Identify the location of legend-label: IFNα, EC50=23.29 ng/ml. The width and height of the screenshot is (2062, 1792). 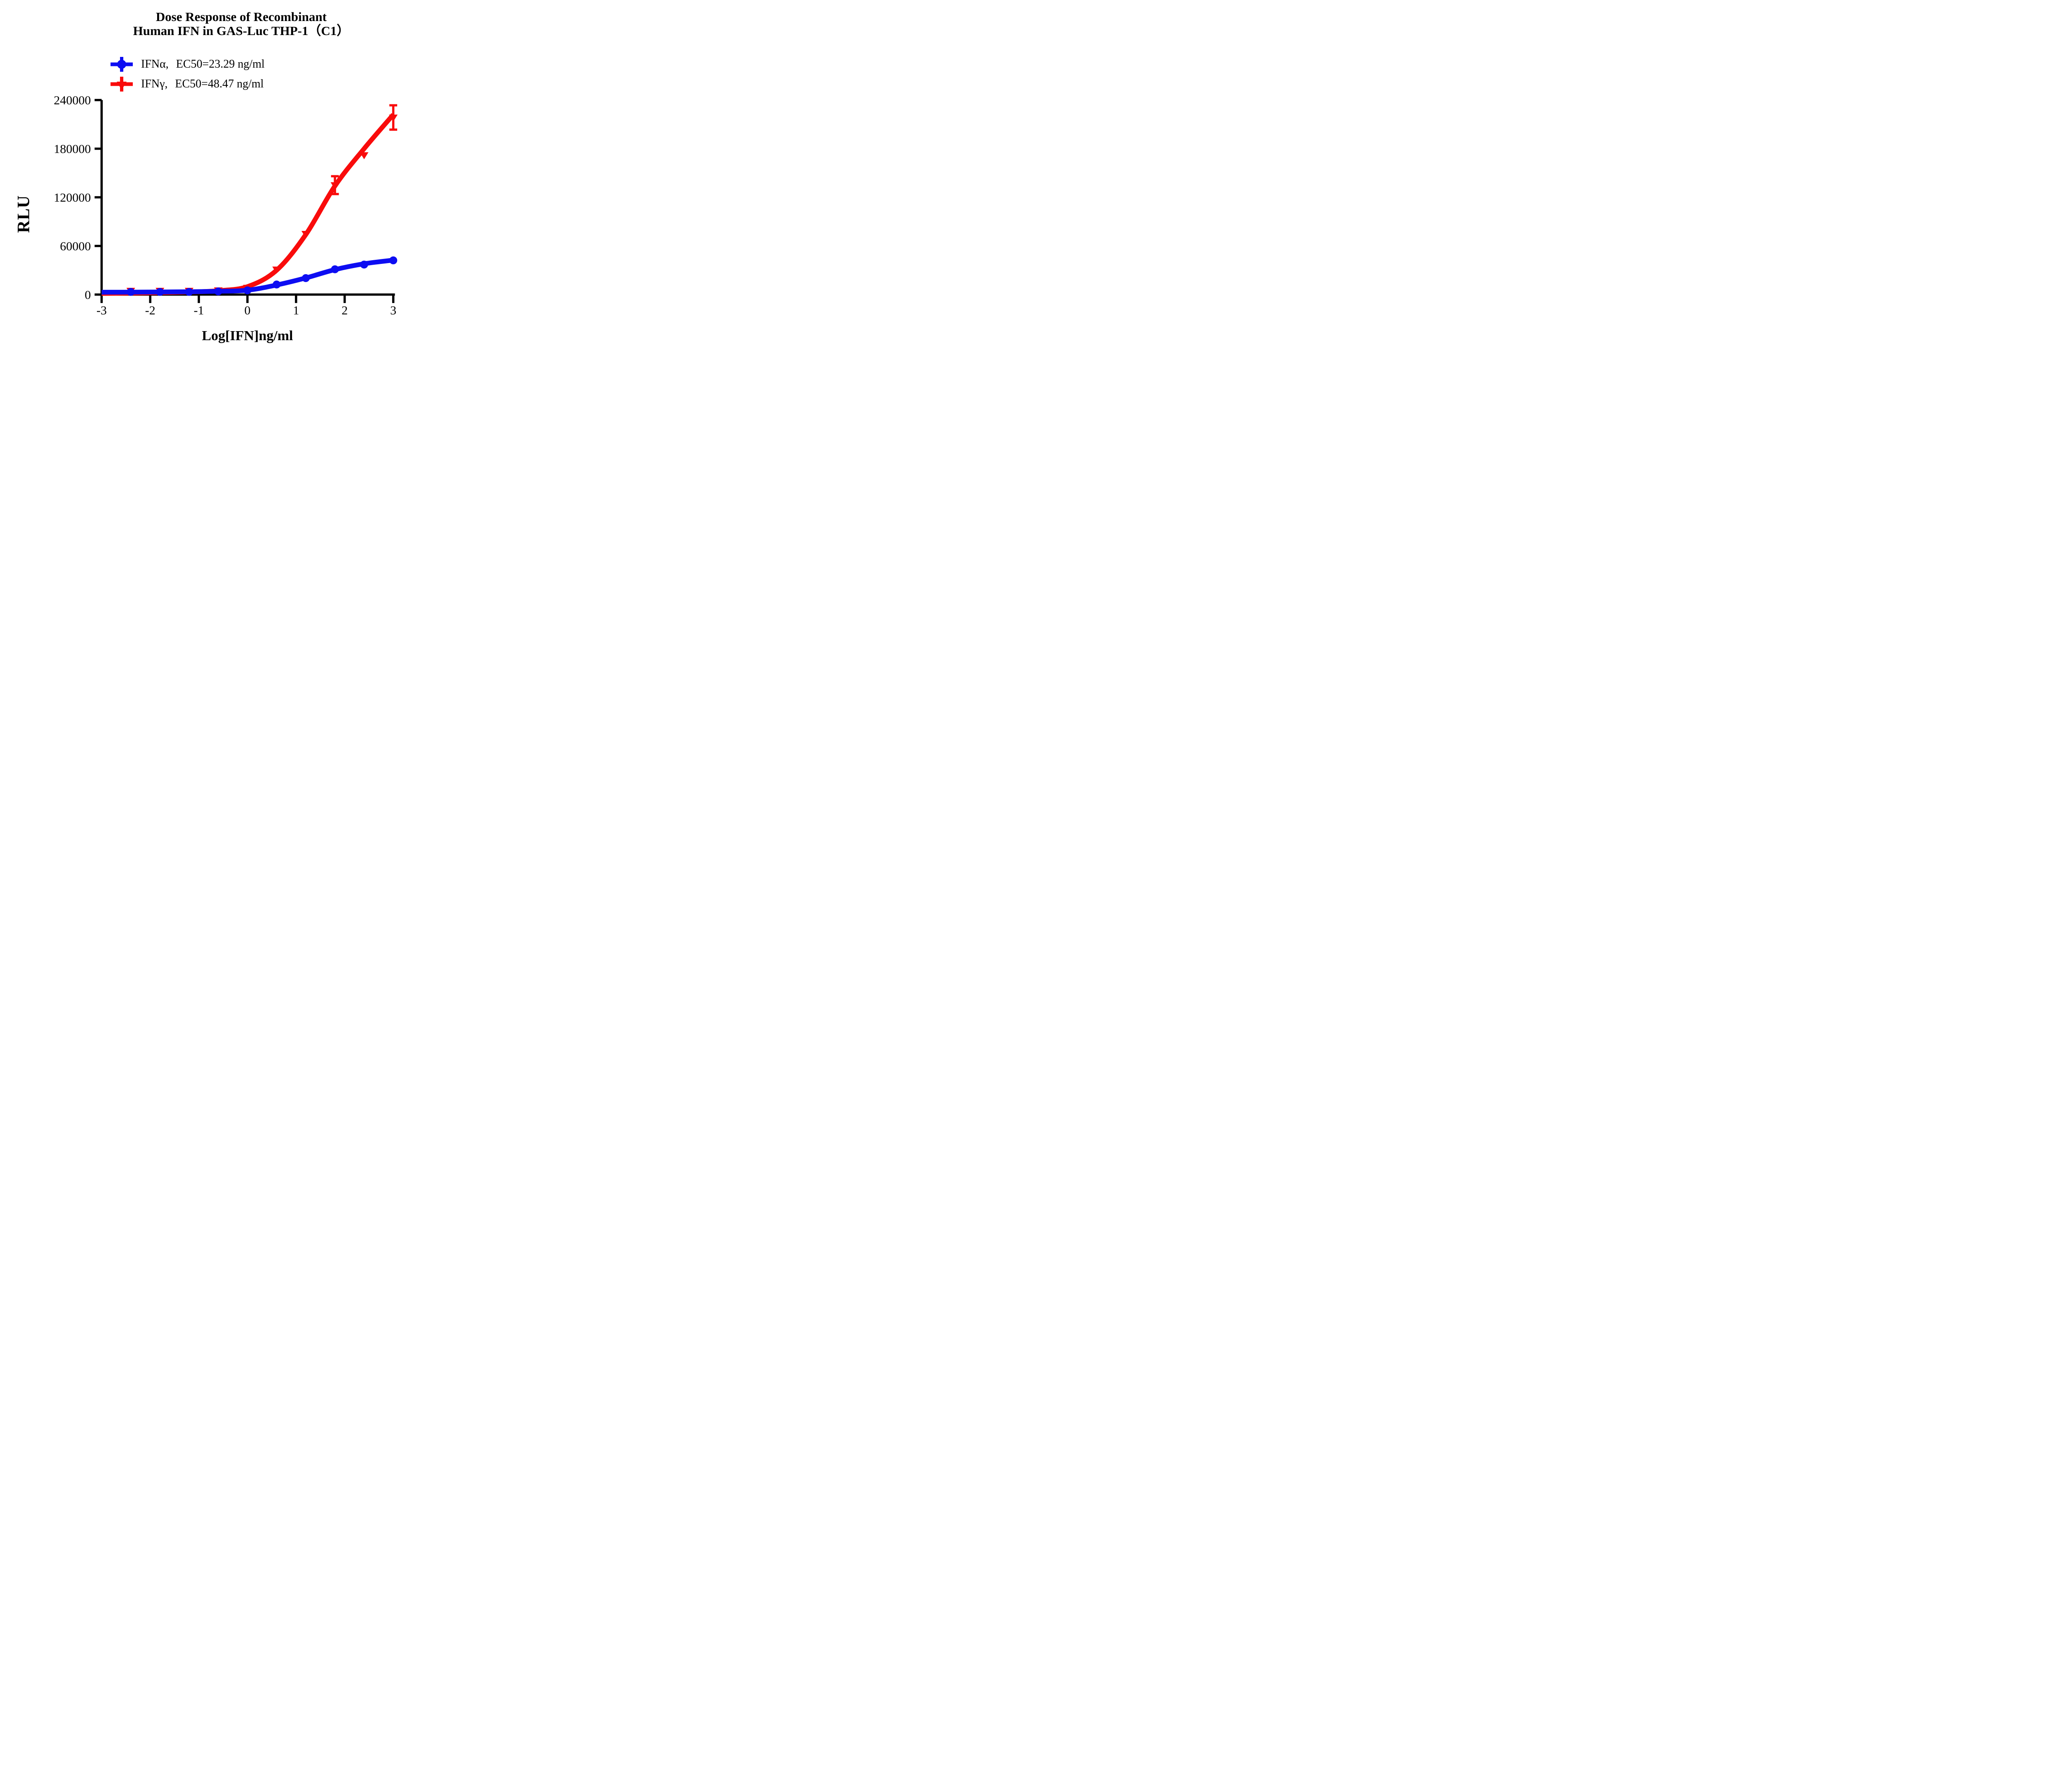
(203, 64).